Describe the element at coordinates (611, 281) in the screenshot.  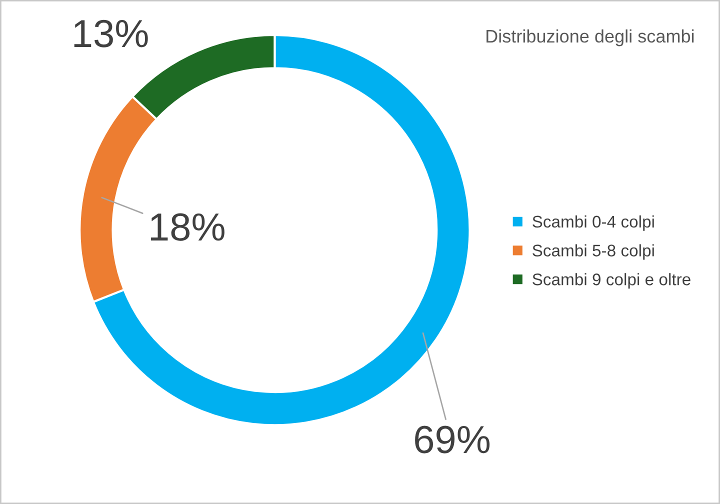
I see `legend-label: Scambi 9 colpi e oltre` at that location.